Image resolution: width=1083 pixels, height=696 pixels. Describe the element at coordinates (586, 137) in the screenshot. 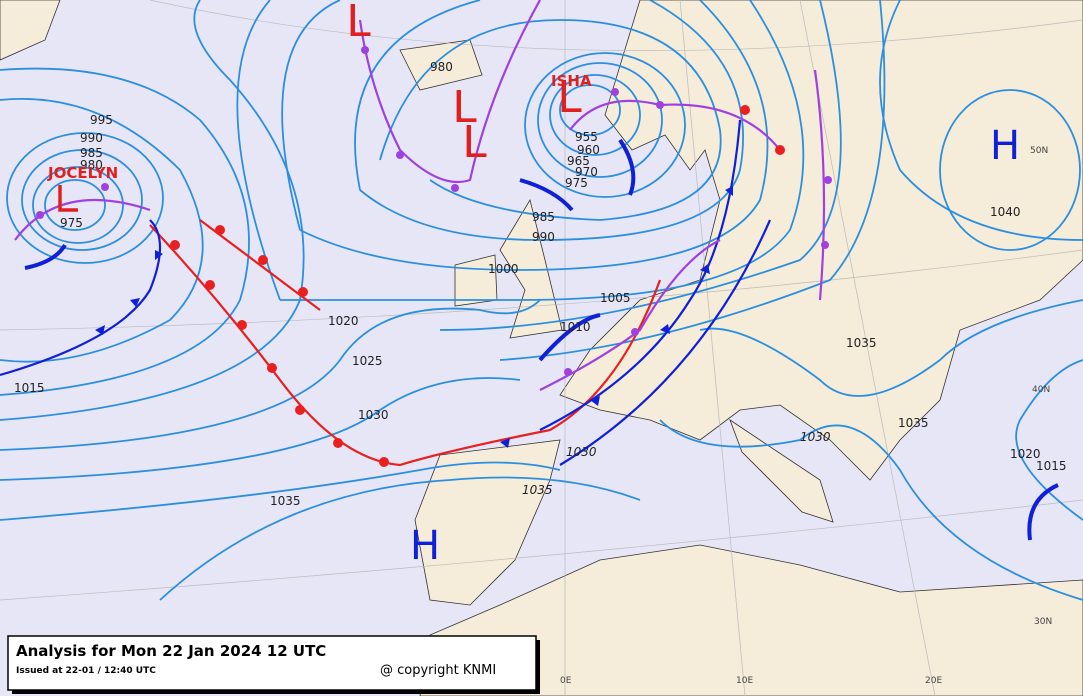

I see `isobar-label: 955` at that location.